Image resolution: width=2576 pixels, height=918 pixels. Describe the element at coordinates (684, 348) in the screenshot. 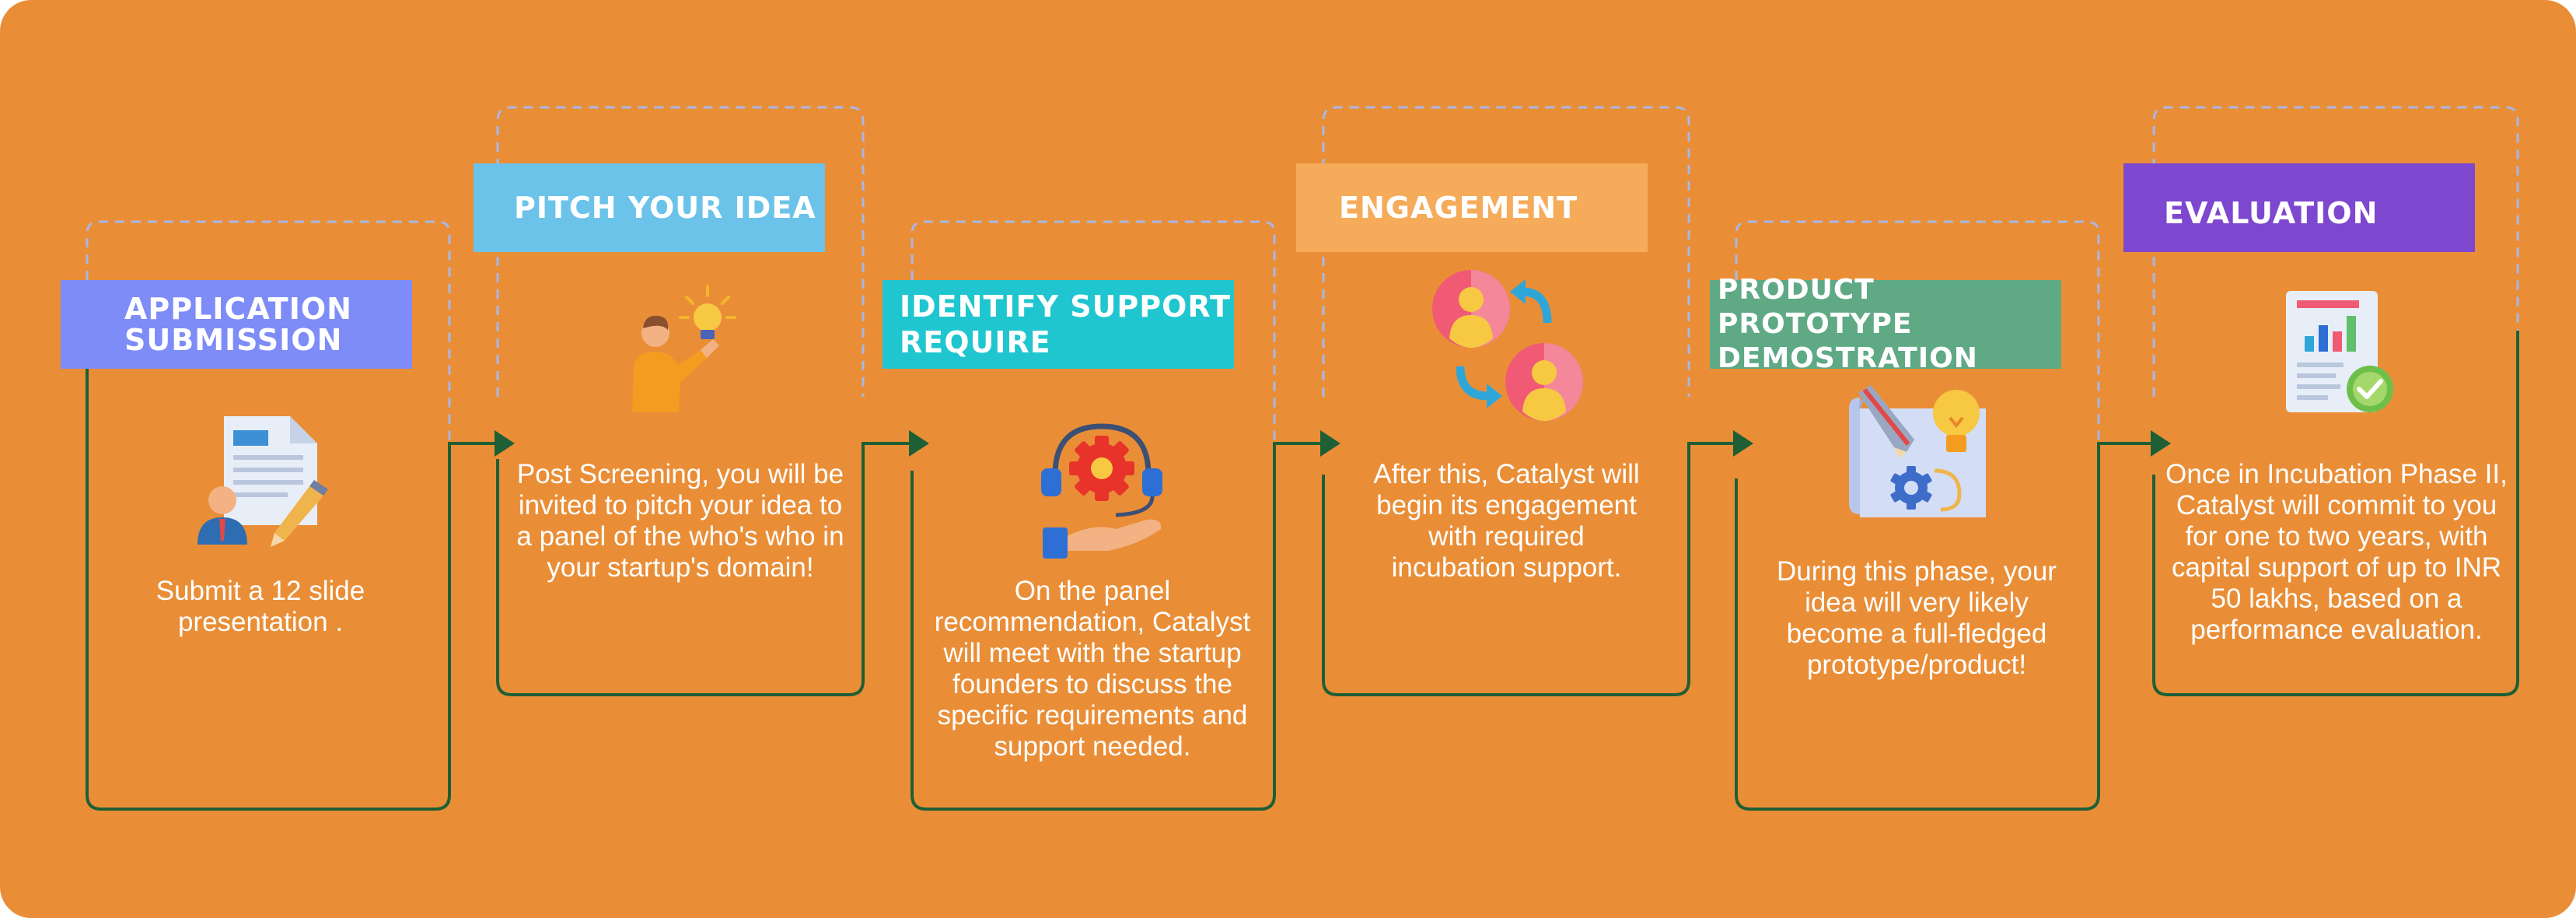

I see `person-with-idea-bulb-icon` at that location.